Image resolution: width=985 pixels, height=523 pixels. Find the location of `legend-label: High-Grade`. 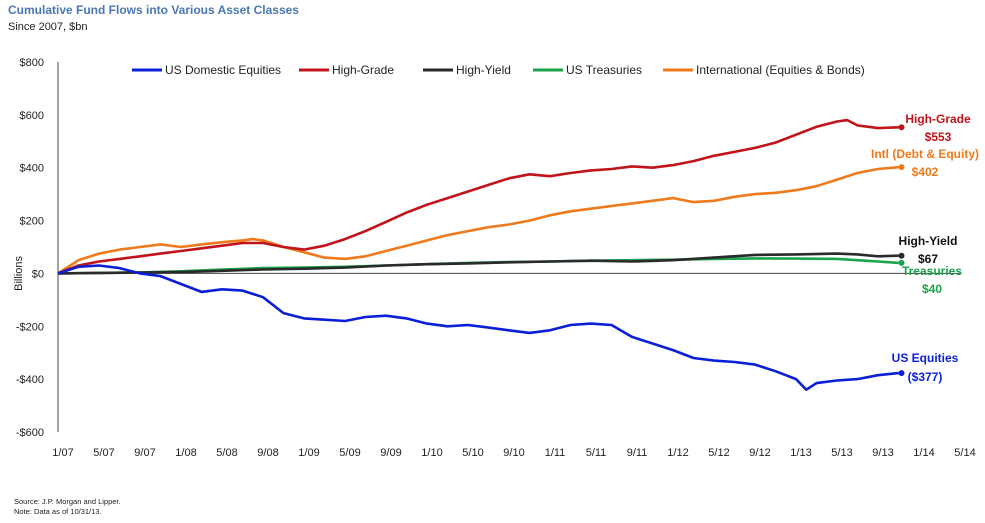

legend-label: High-Grade is located at coordinates (363, 70).